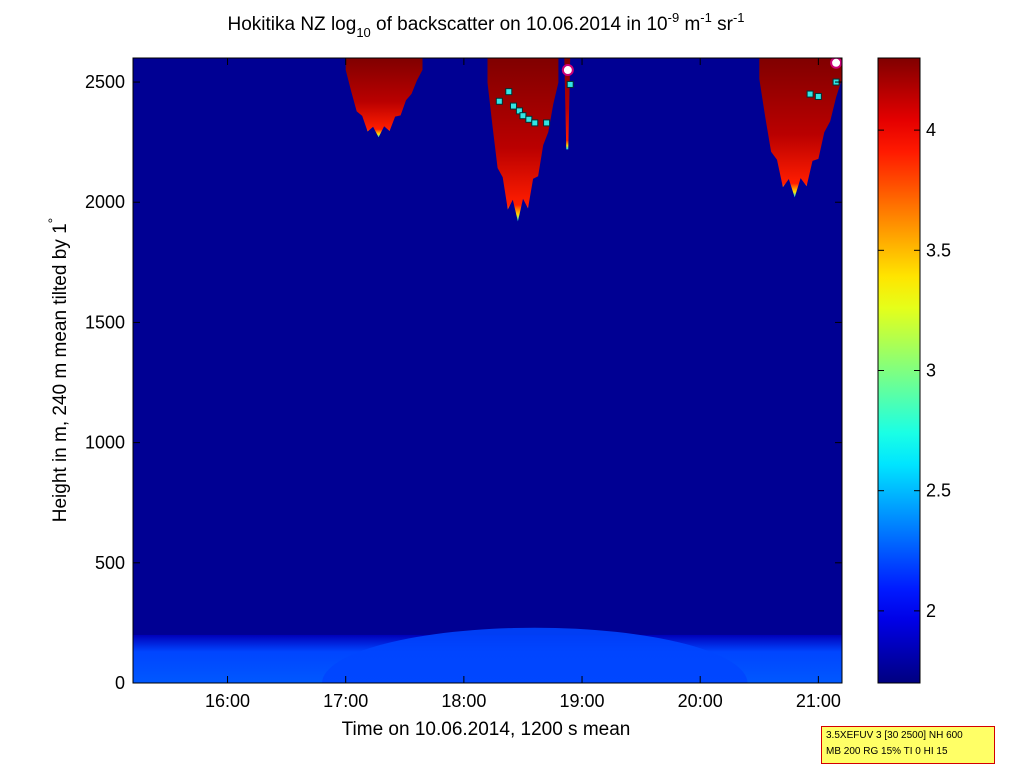 The image size is (1023, 767). I want to click on y-axis-label-text: Height in m, 240 m mean tilted by 1, so click(60, 372).